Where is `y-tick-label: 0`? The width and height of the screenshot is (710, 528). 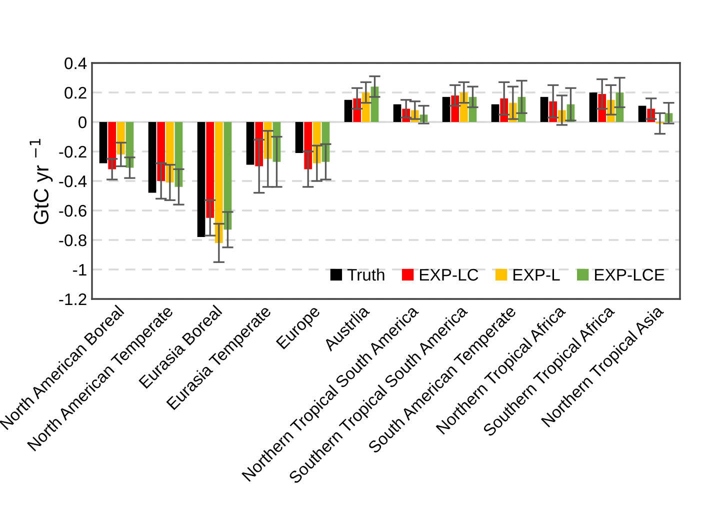 y-tick-label: 0 is located at coordinates (82, 122).